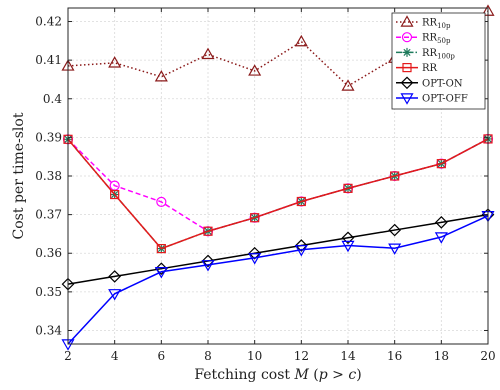 This screenshot has width=500, height=390. I want to click on legend-item: RR100p, so click(425, 54).